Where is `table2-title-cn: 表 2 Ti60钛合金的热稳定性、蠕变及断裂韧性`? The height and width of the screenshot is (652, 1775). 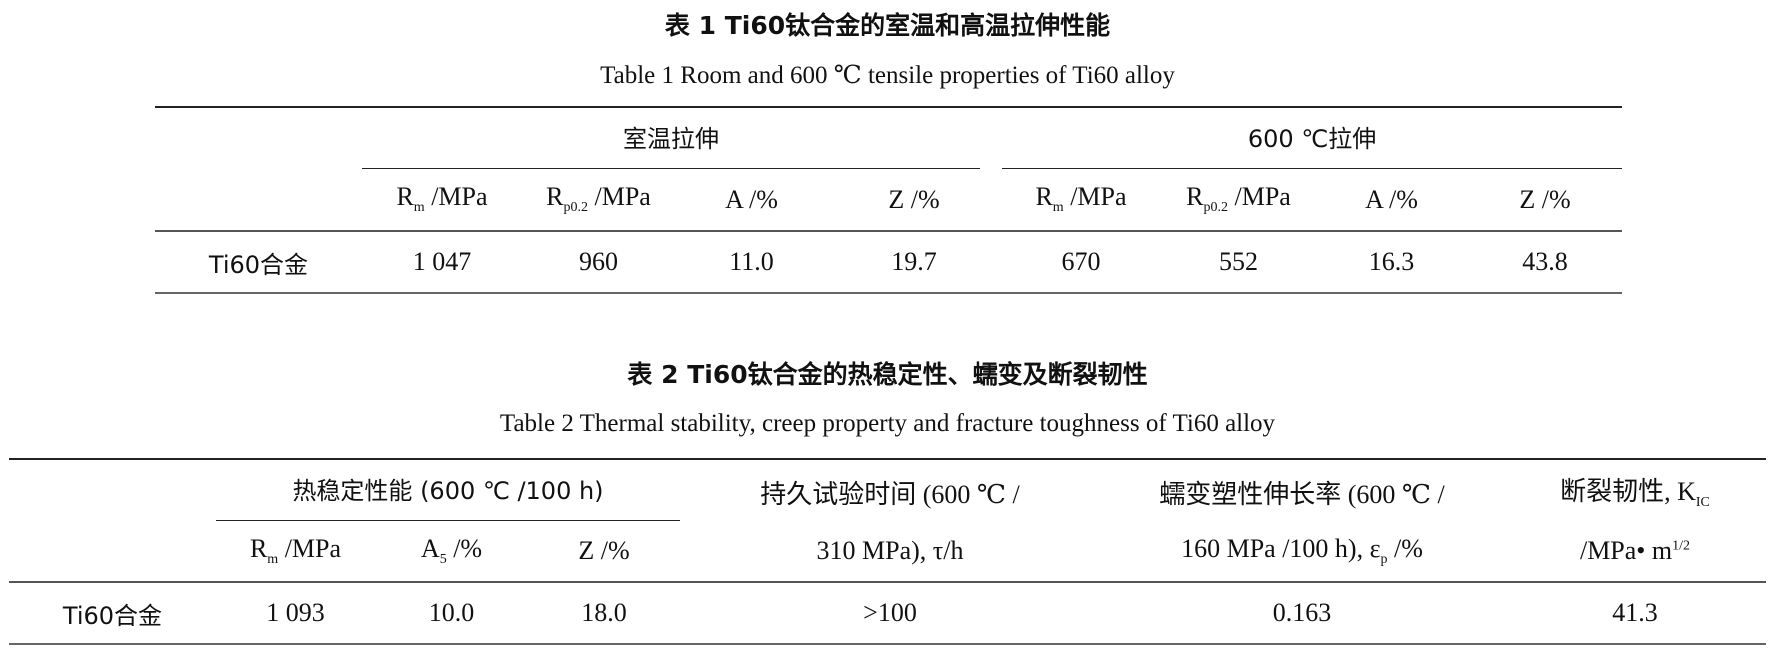
table2-title-cn: 表 2 Ti60钛合金的热稳定性、蠕变及断裂韧性 is located at coordinates (887, 374).